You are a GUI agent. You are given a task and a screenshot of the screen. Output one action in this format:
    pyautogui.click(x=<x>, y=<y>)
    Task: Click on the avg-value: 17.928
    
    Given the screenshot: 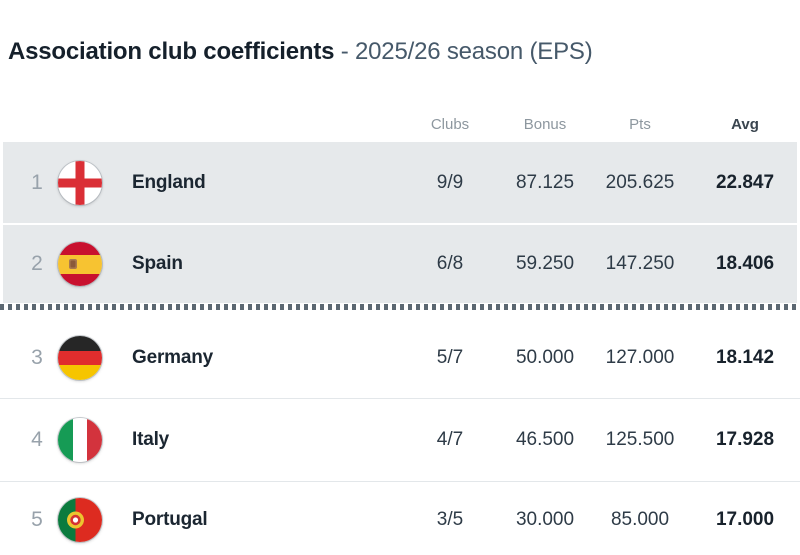 What is the action you would take?
    pyautogui.click(x=745, y=439)
    